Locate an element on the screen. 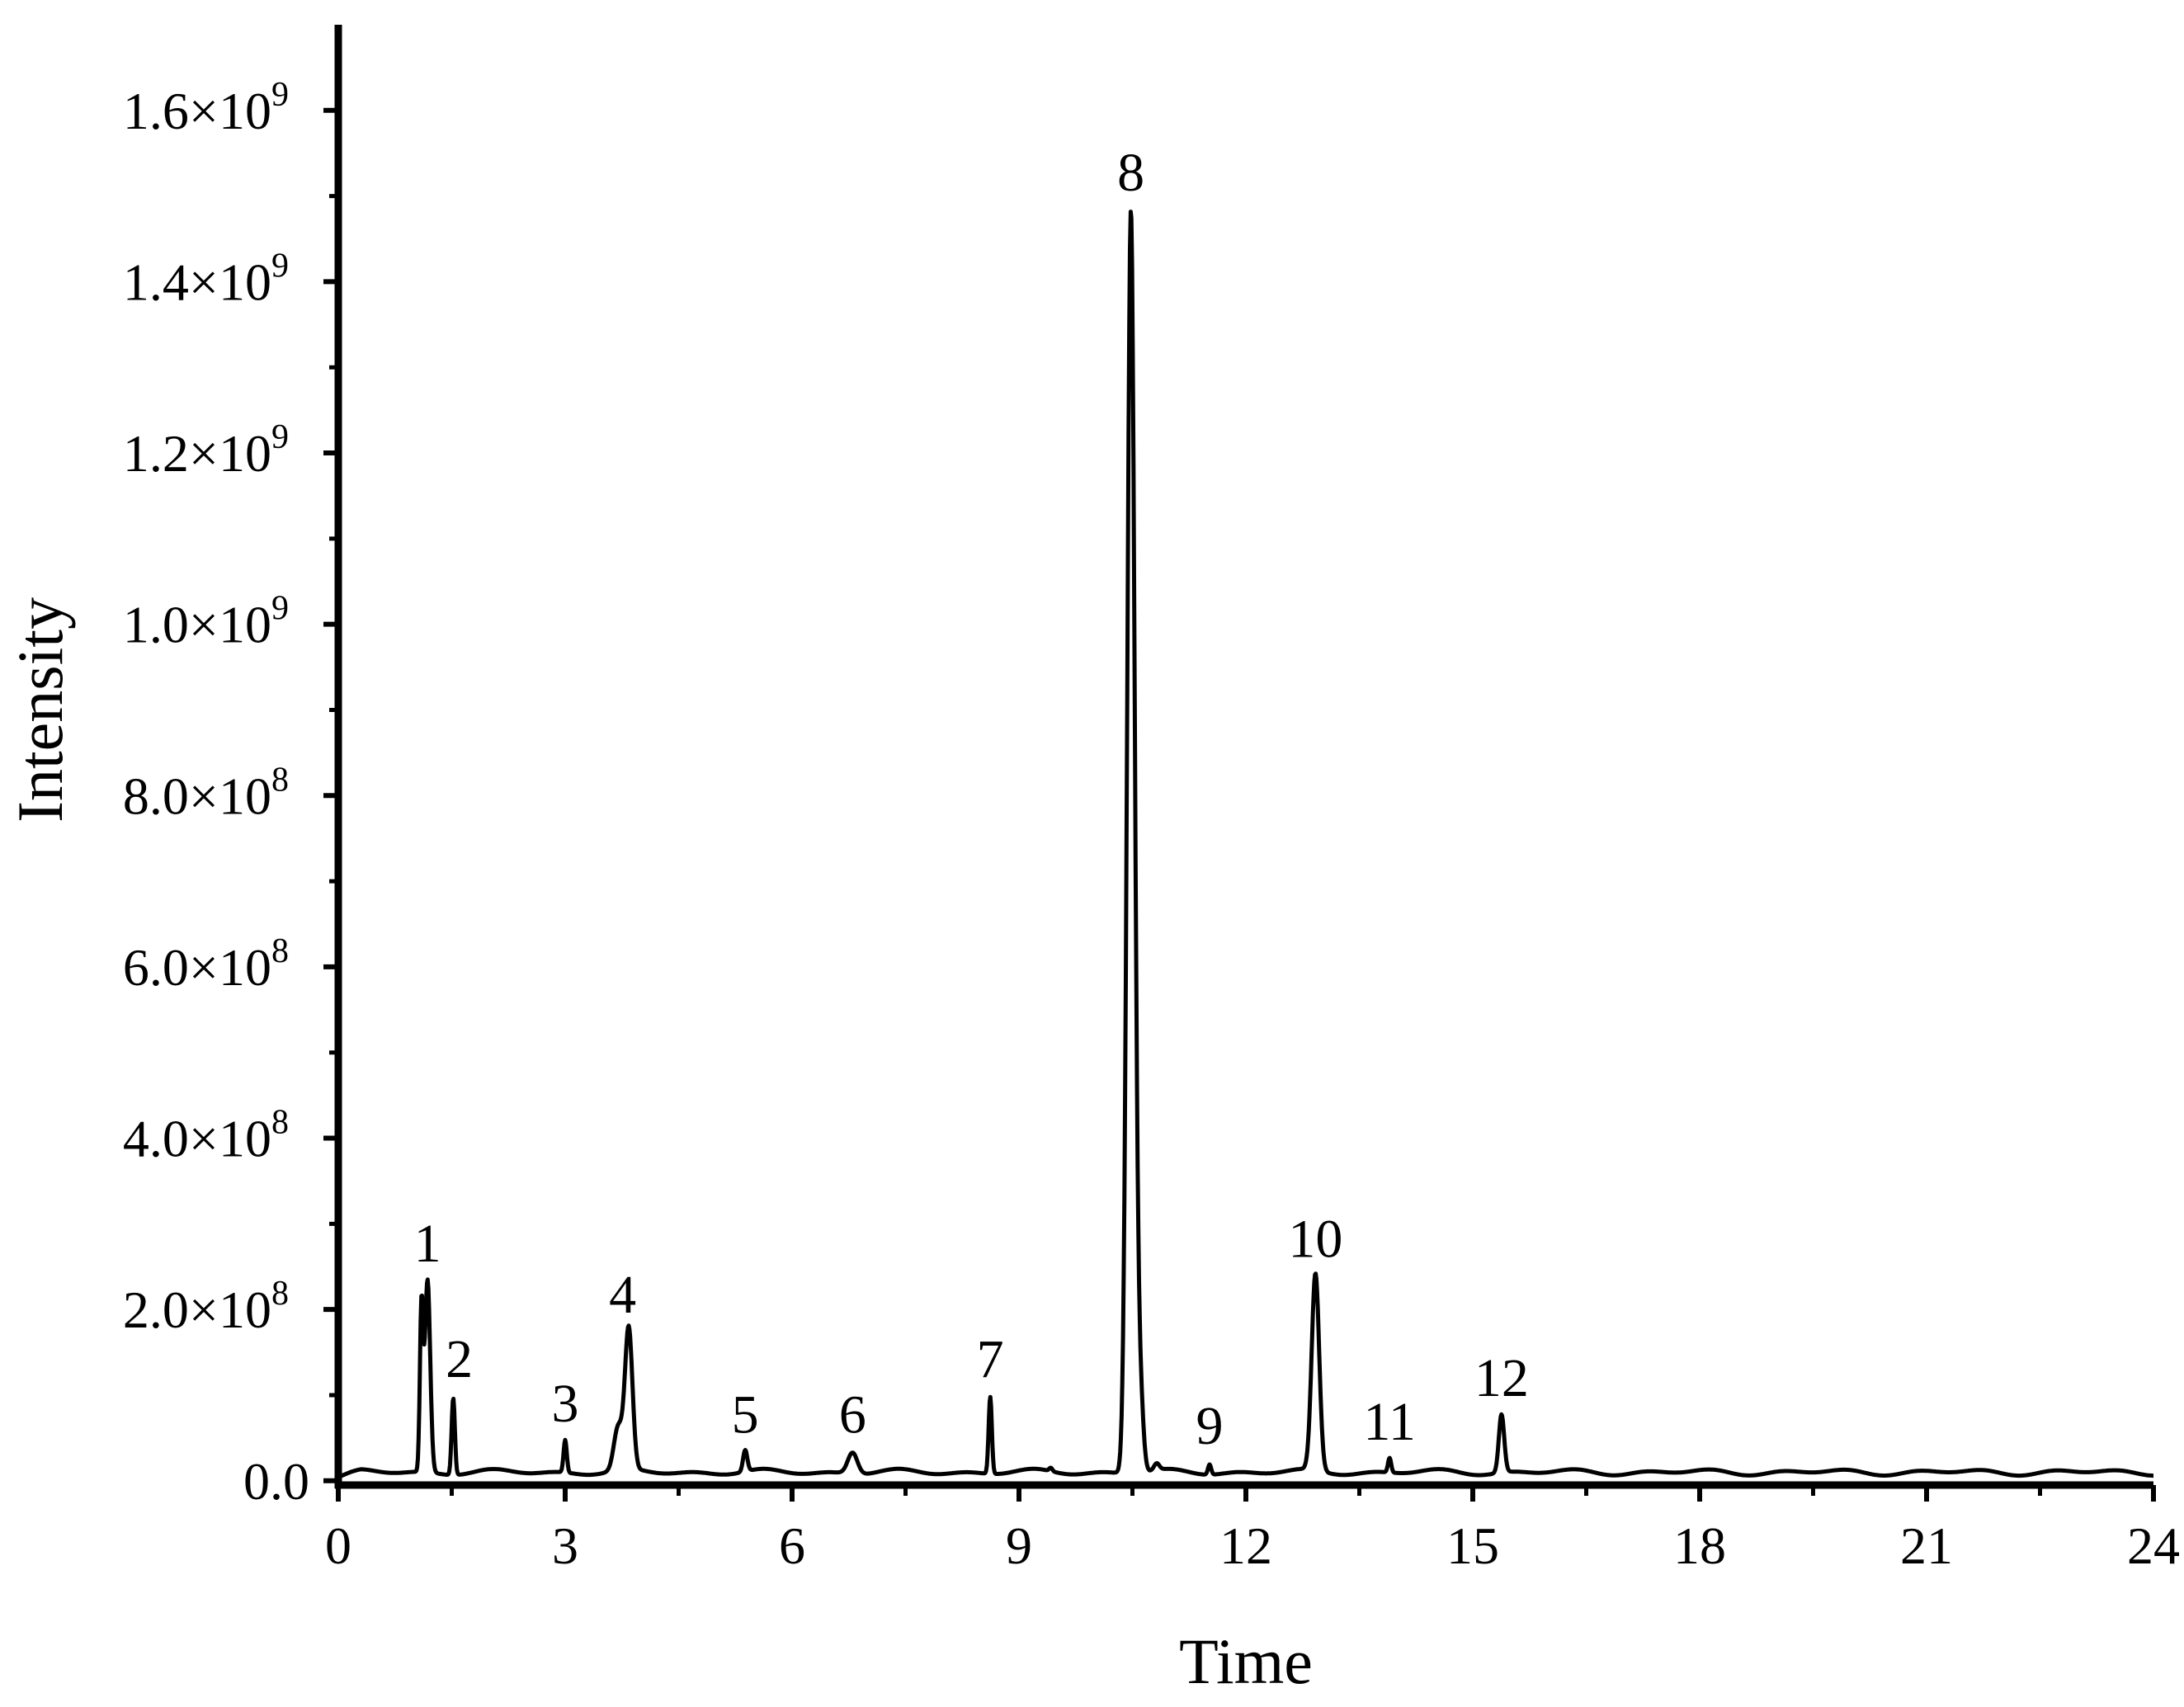 The width and height of the screenshot is (2184, 1707). peak-label-8: 8 is located at coordinates (1130, 173).